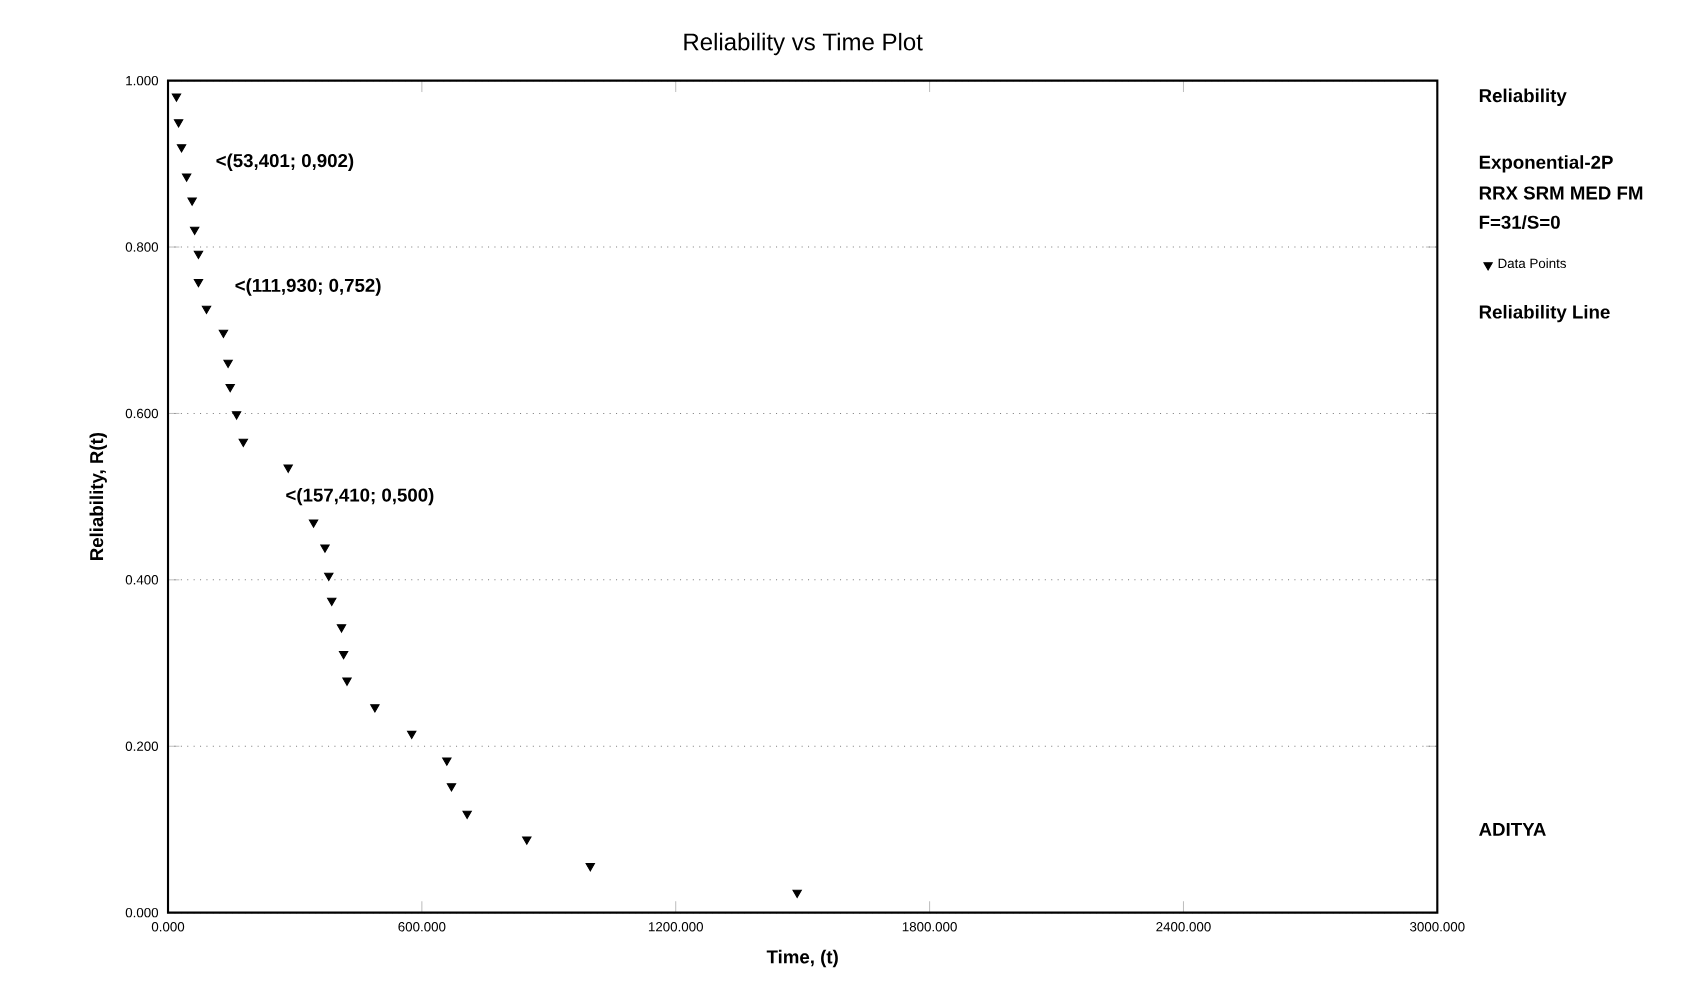 This screenshot has width=1702, height=990. I want to click on text: Reliability, so click(1523, 97).